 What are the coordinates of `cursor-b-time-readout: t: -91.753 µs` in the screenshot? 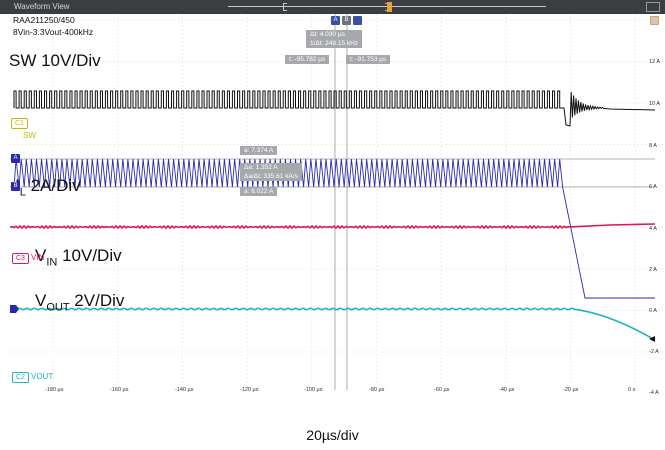 It's located at (368, 59).